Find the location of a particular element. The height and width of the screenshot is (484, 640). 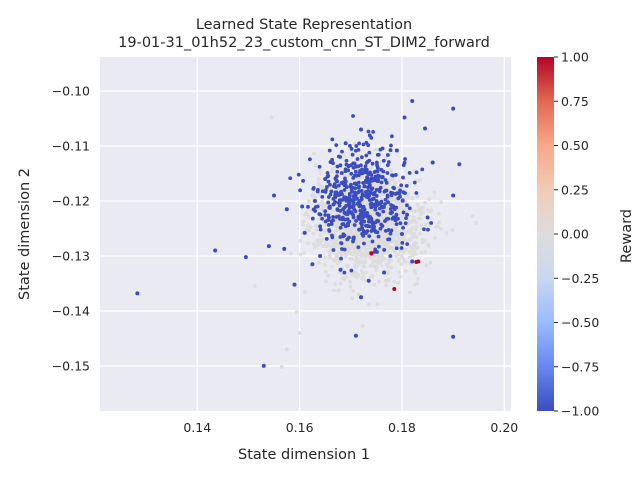

y-tick-label: −0.13 is located at coordinates (71, 255).